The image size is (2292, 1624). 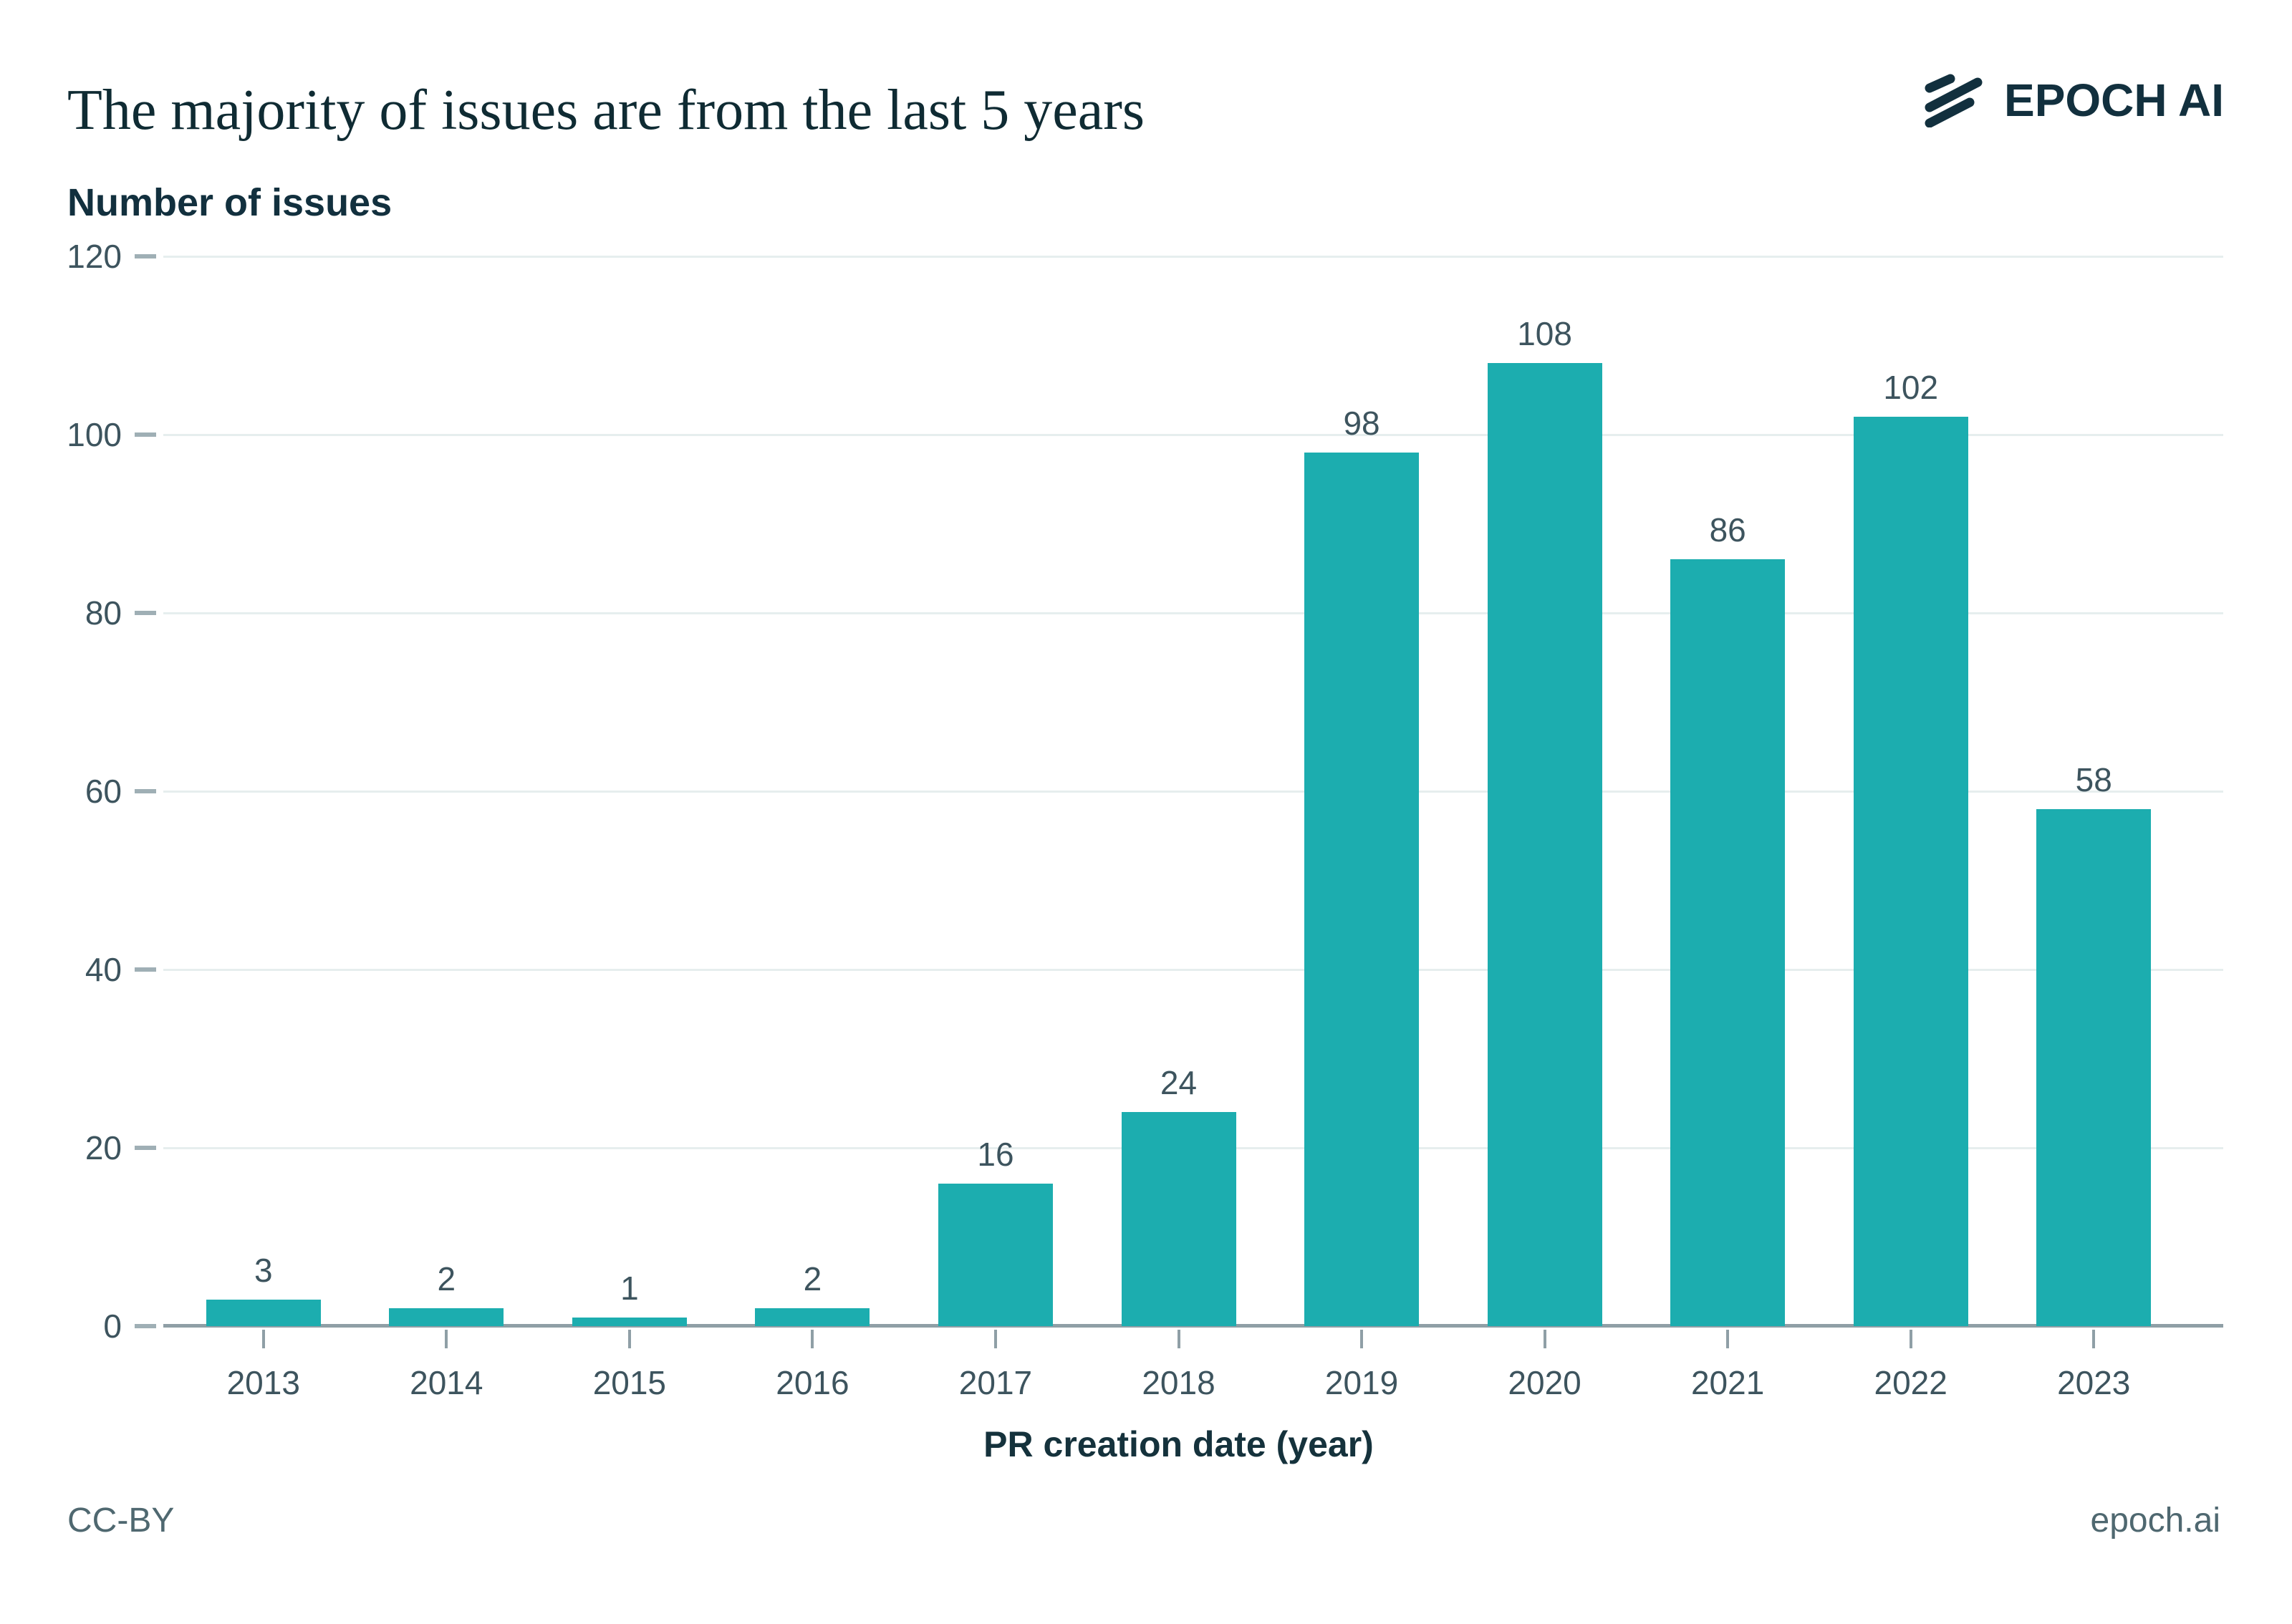 I want to click on bar-value-label: 16, so click(x=995, y=1154).